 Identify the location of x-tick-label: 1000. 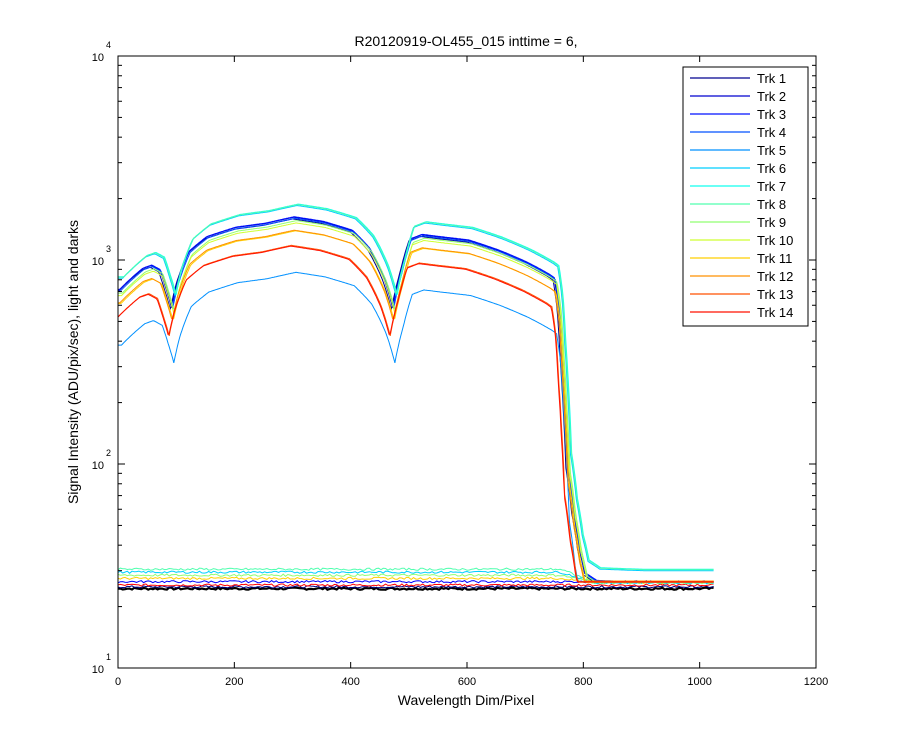
(699, 682).